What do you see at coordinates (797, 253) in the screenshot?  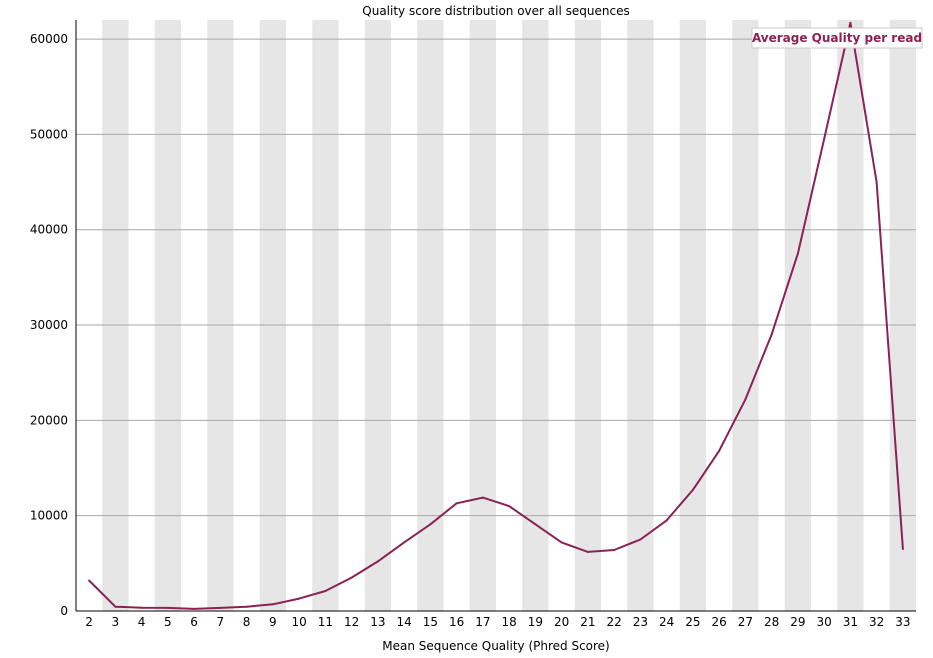 I see `data-point-q29` at bounding box center [797, 253].